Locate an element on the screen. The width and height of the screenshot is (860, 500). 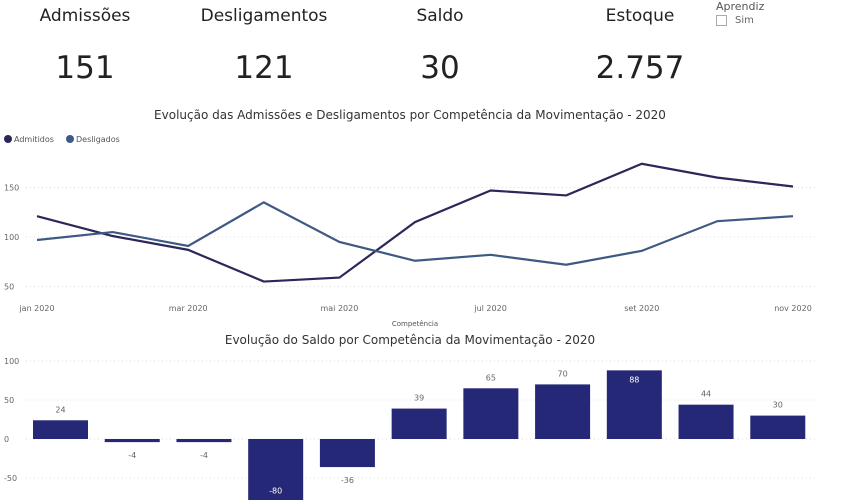
x-tick-label: jan 2020 is located at coordinates (36, 308).